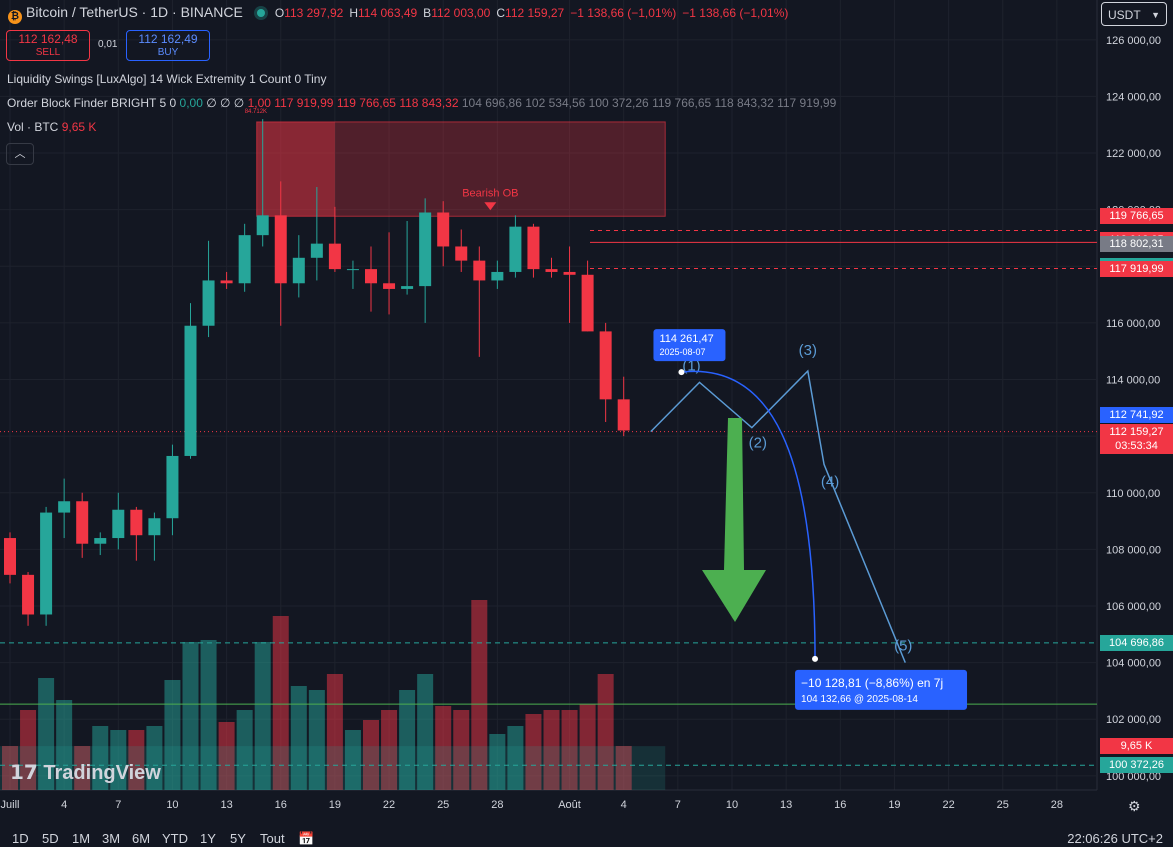 The width and height of the screenshot is (1173, 847). What do you see at coordinates (238, 838) in the screenshot?
I see `timeframe-5y: 5Y` at bounding box center [238, 838].